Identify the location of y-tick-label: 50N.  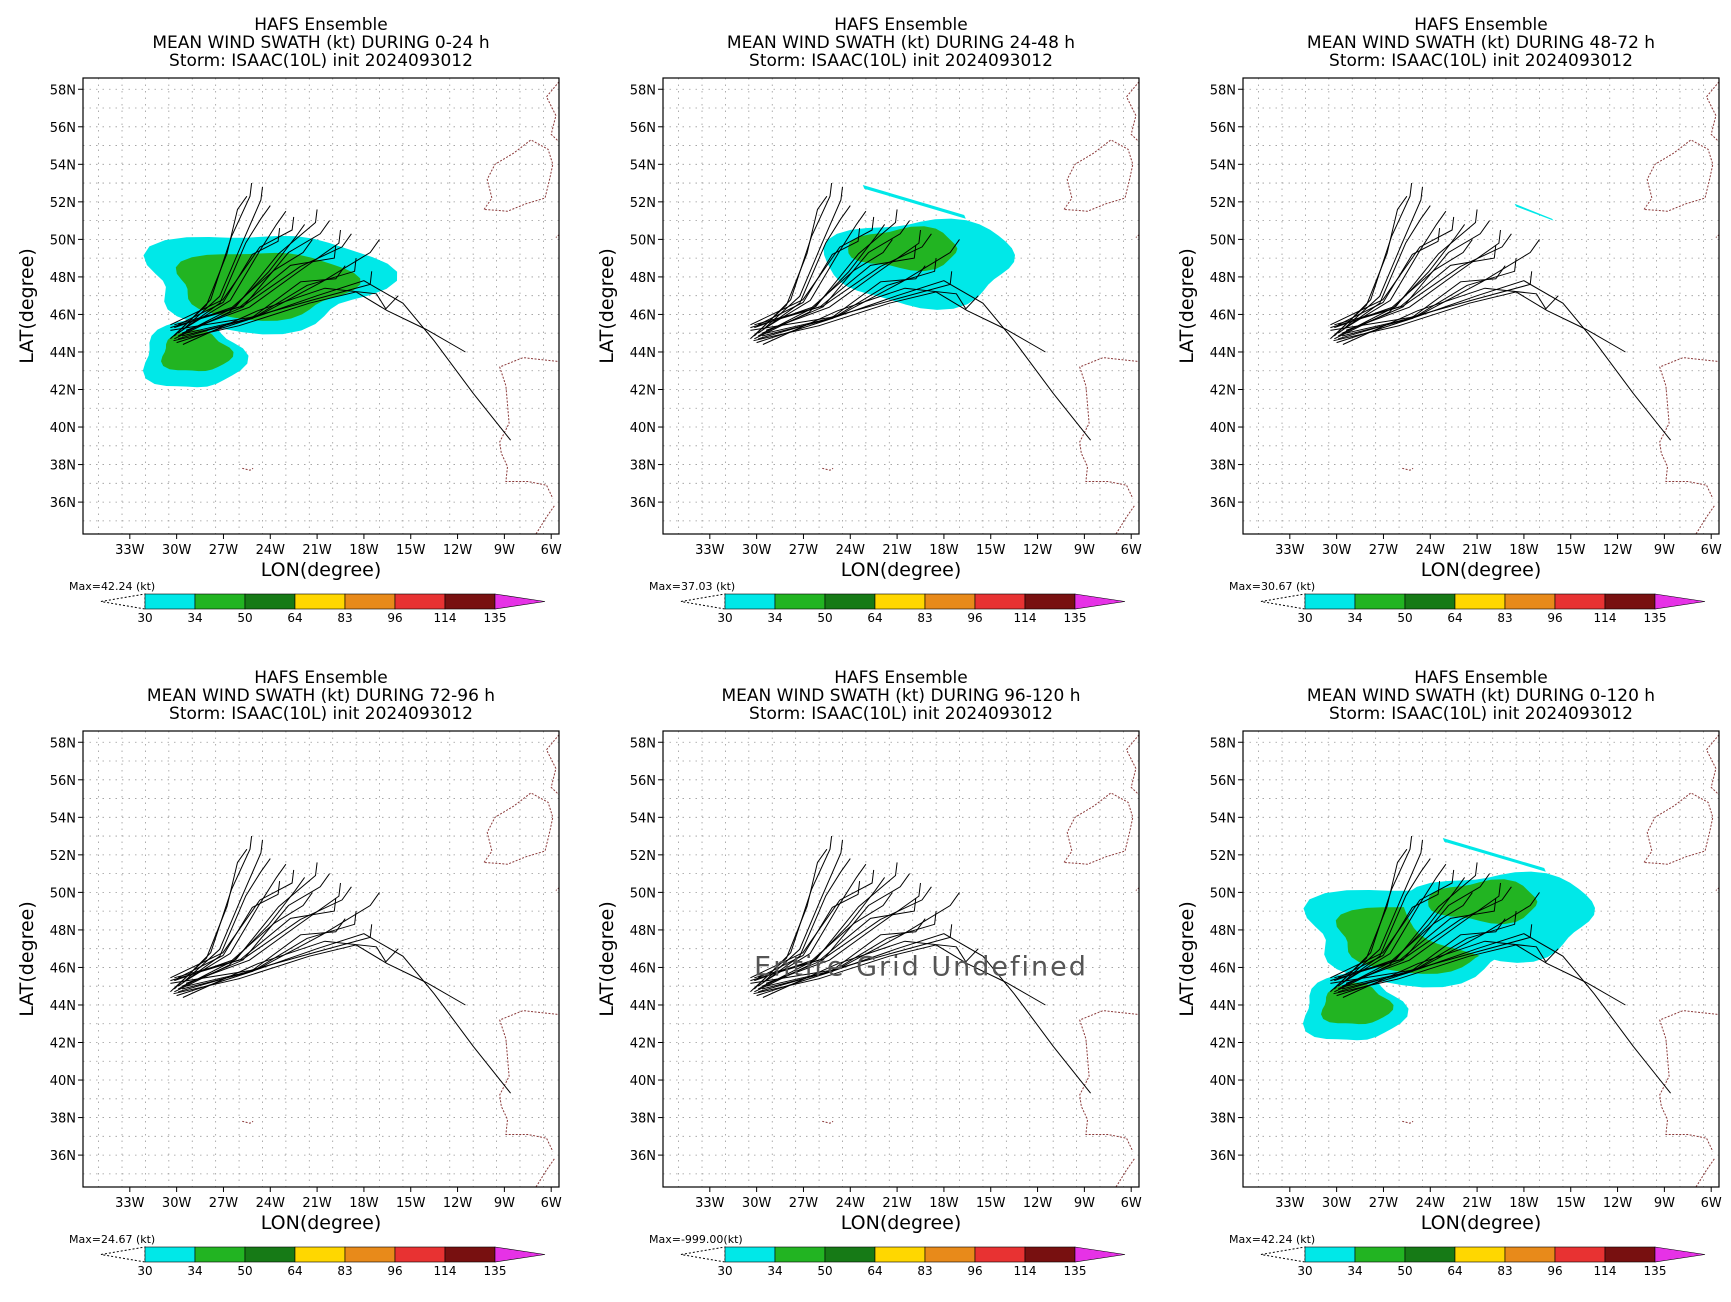
(643, 240).